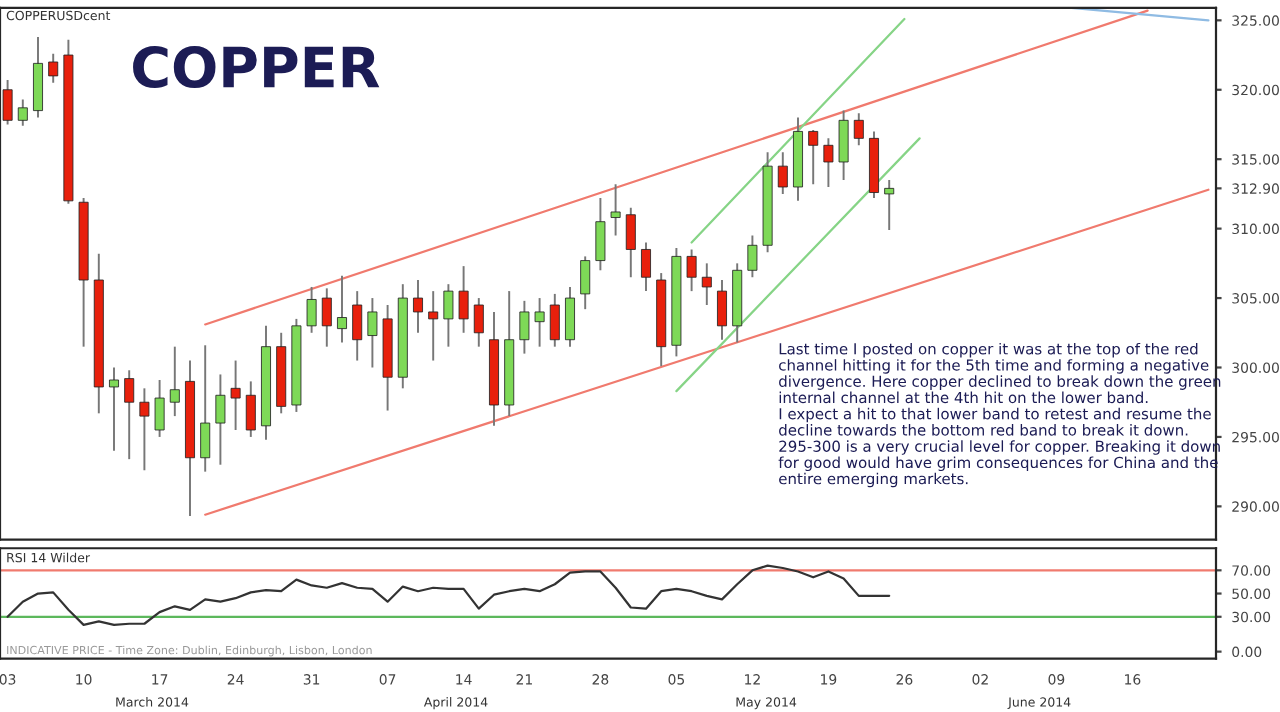  I want to click on line-series, so click(448, 595).